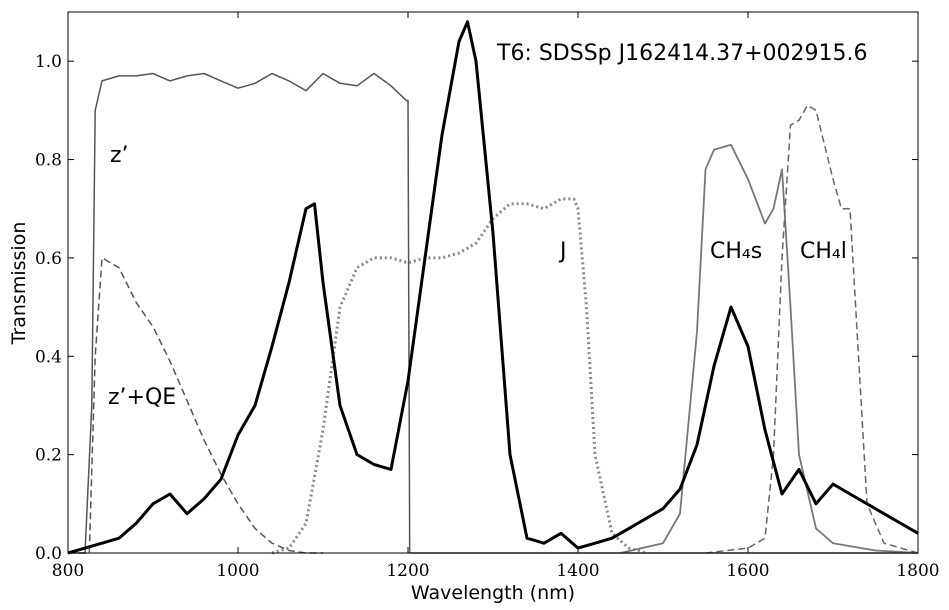 This screenshot has width=949, height=610. Describe the element at coordinates (823, 251) in the screenshot. I see `annotation: CH₄l` at that location.